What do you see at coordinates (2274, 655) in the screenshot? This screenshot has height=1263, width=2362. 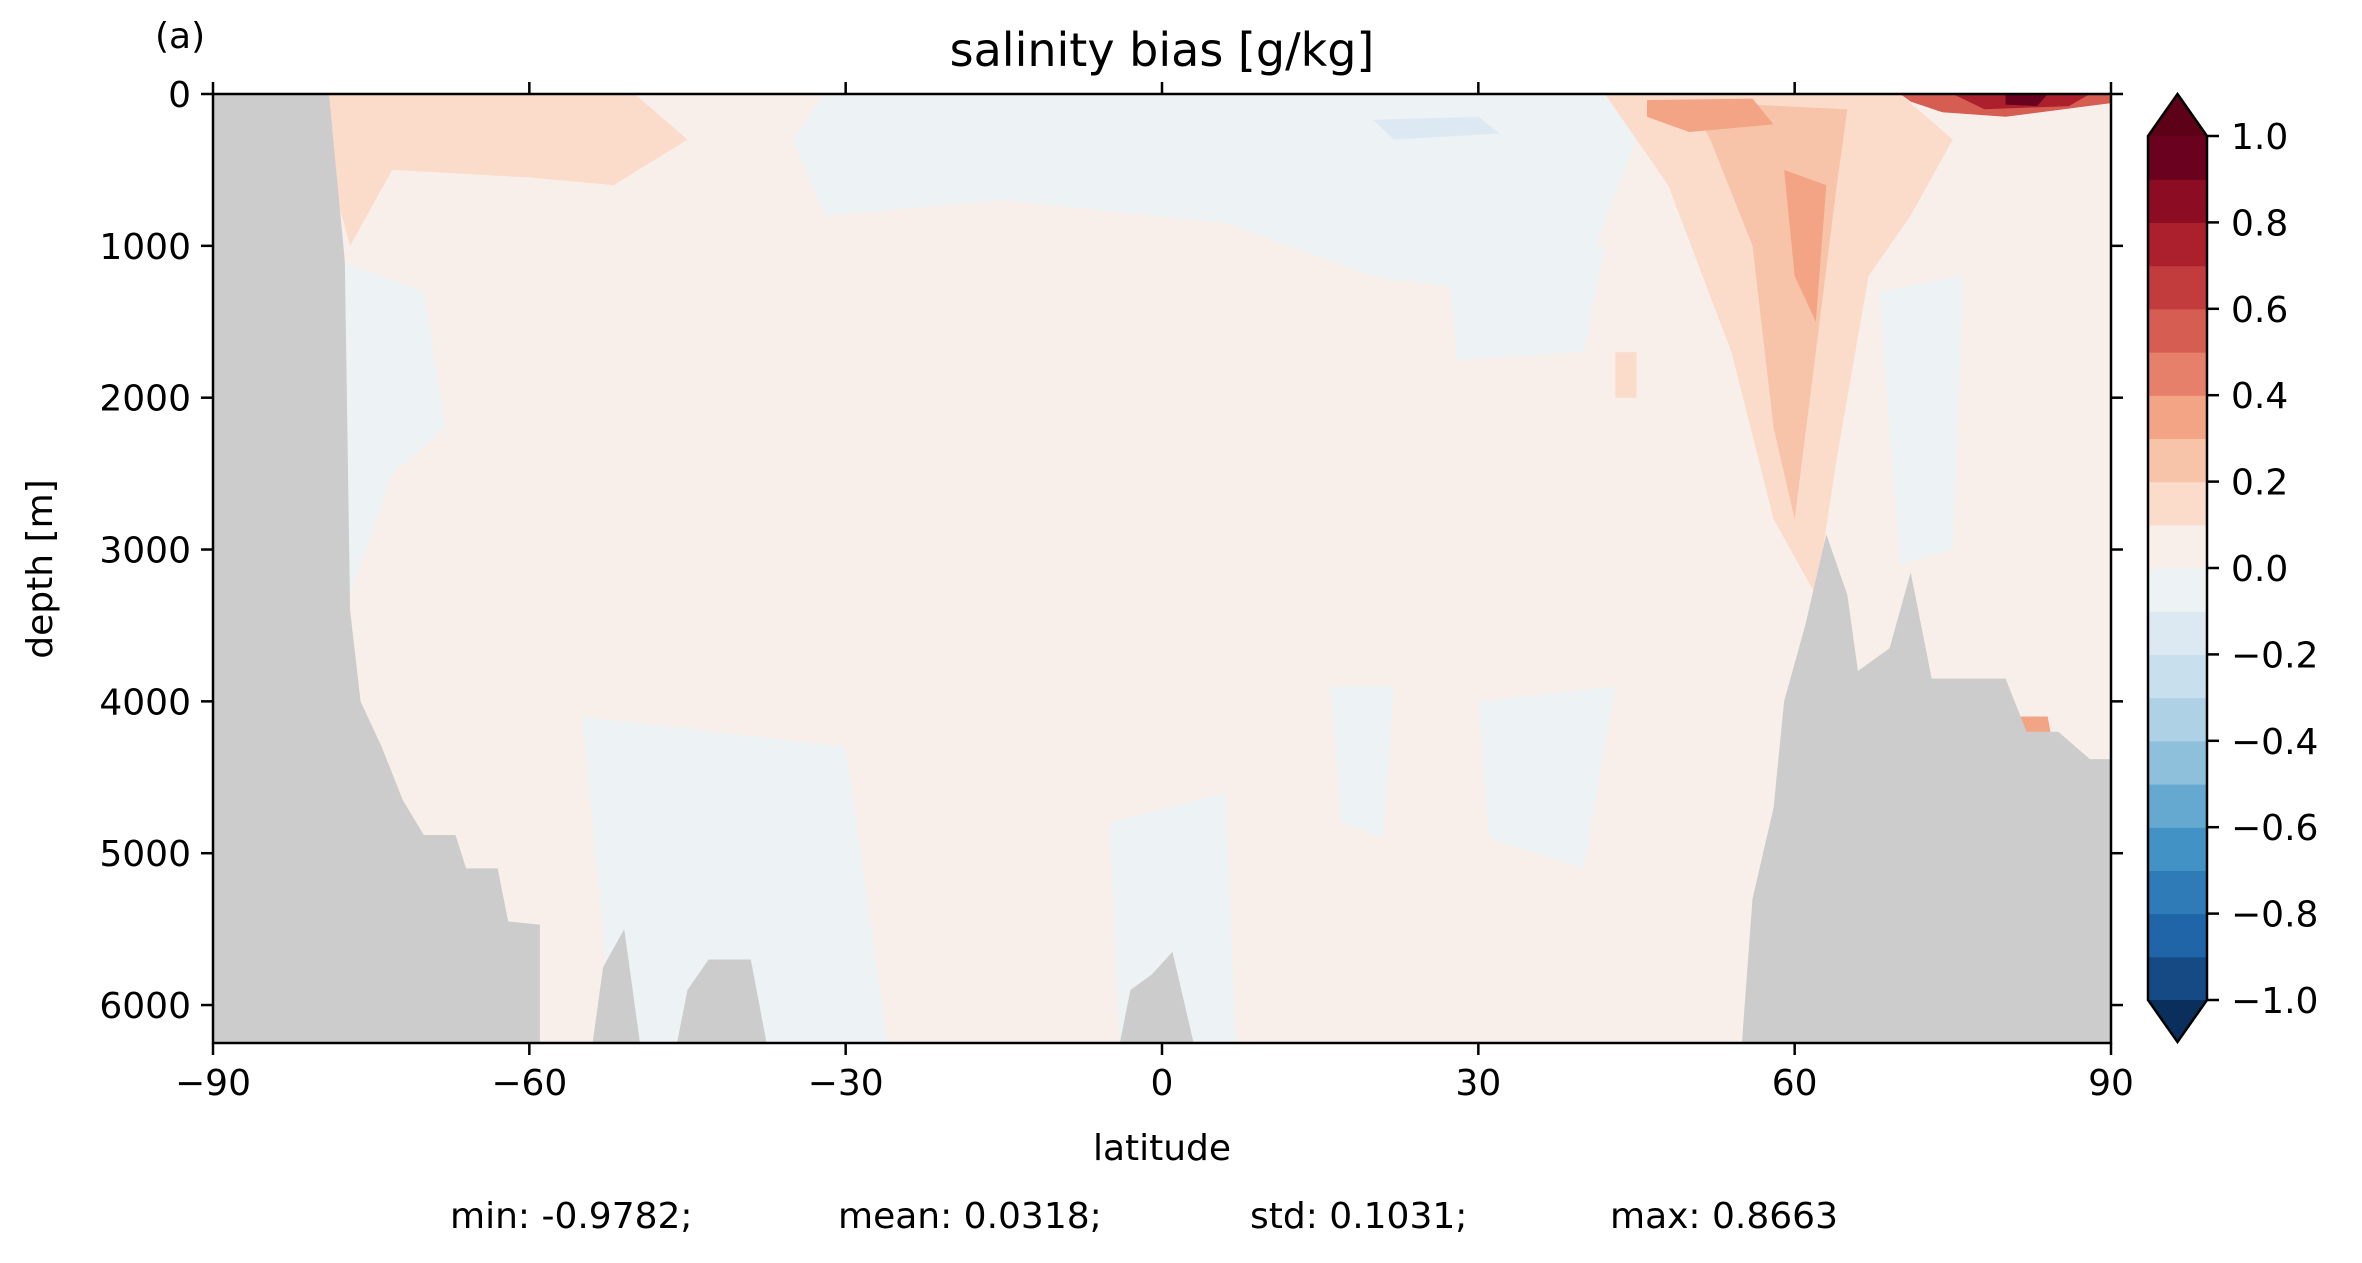 I see `colorbar-tick-label: −0.2` at bounding box center [2274, 655].